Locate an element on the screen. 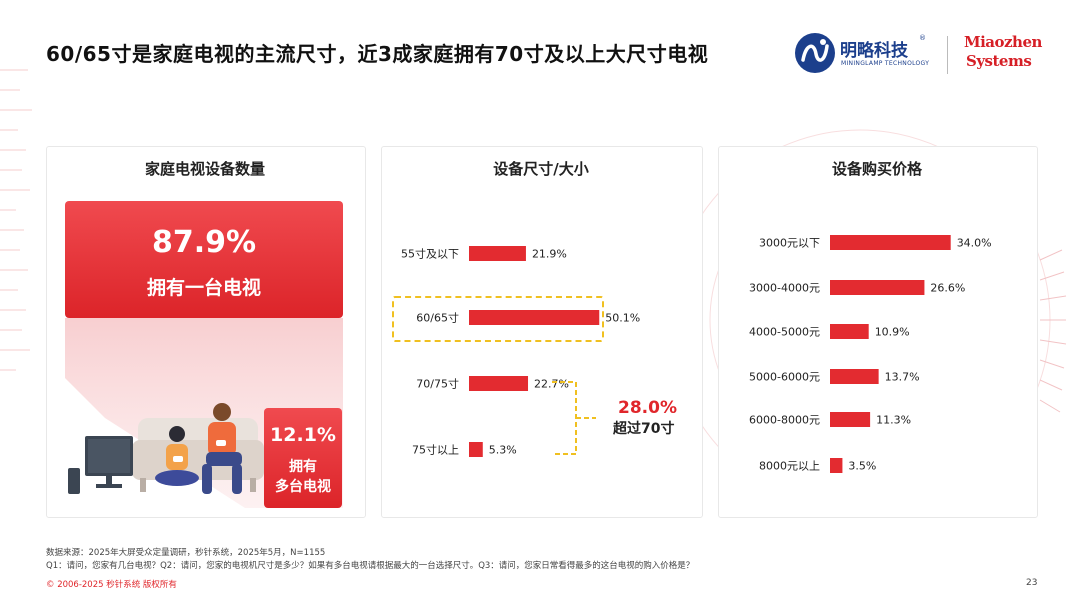  page-number: 23 is located at coordinates (1032, 583).